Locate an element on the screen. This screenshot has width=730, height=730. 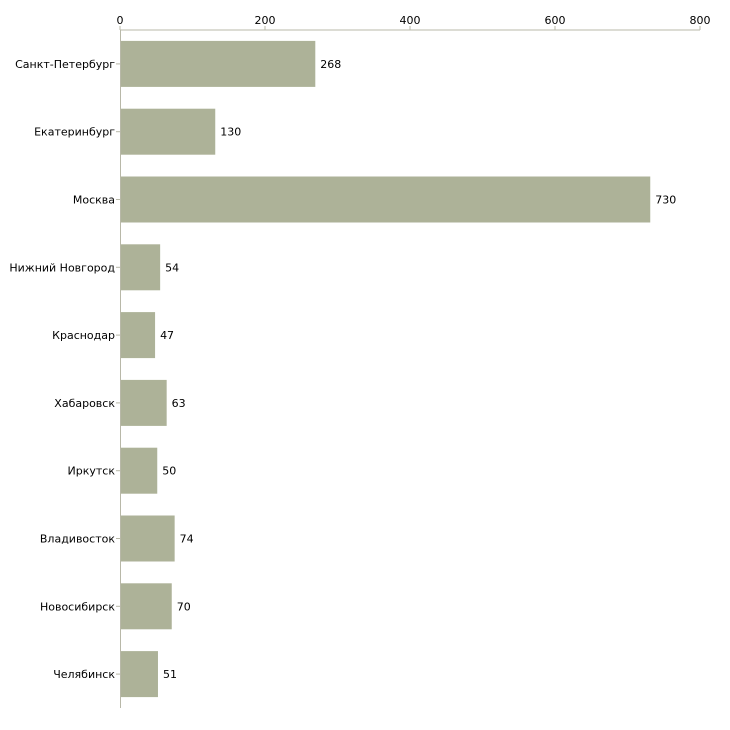
category-label: Екатеринбург is located at coordinates (74, 132).